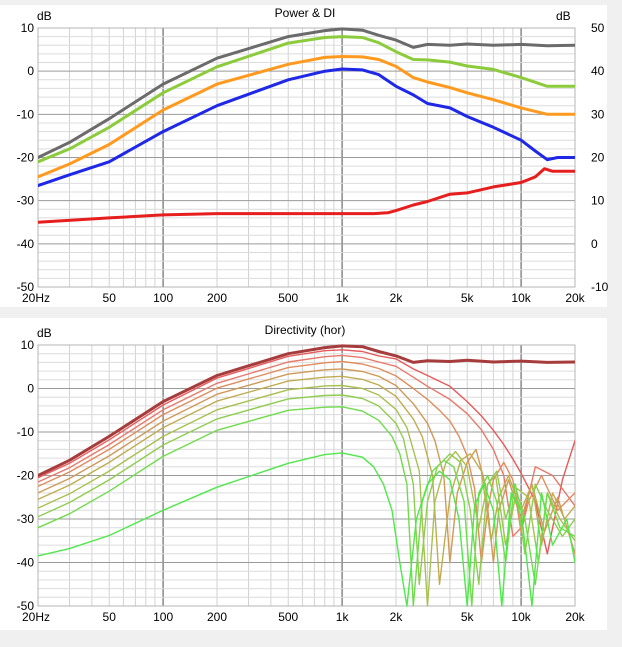 The height and width of the screenshot is (647, 622). Describe the element at coordinates (563, 16) in the screenshot. I see `y2-axis-label: dB` at that location.